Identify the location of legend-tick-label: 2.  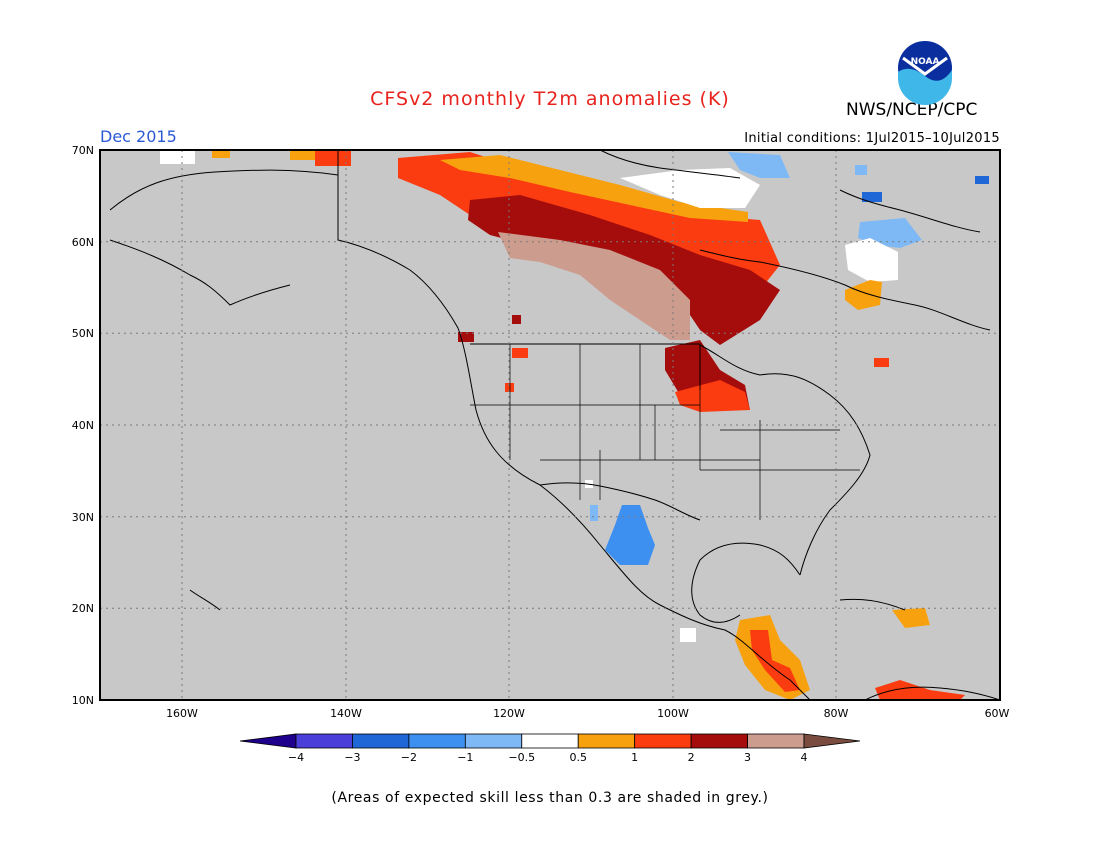
(691, 757).